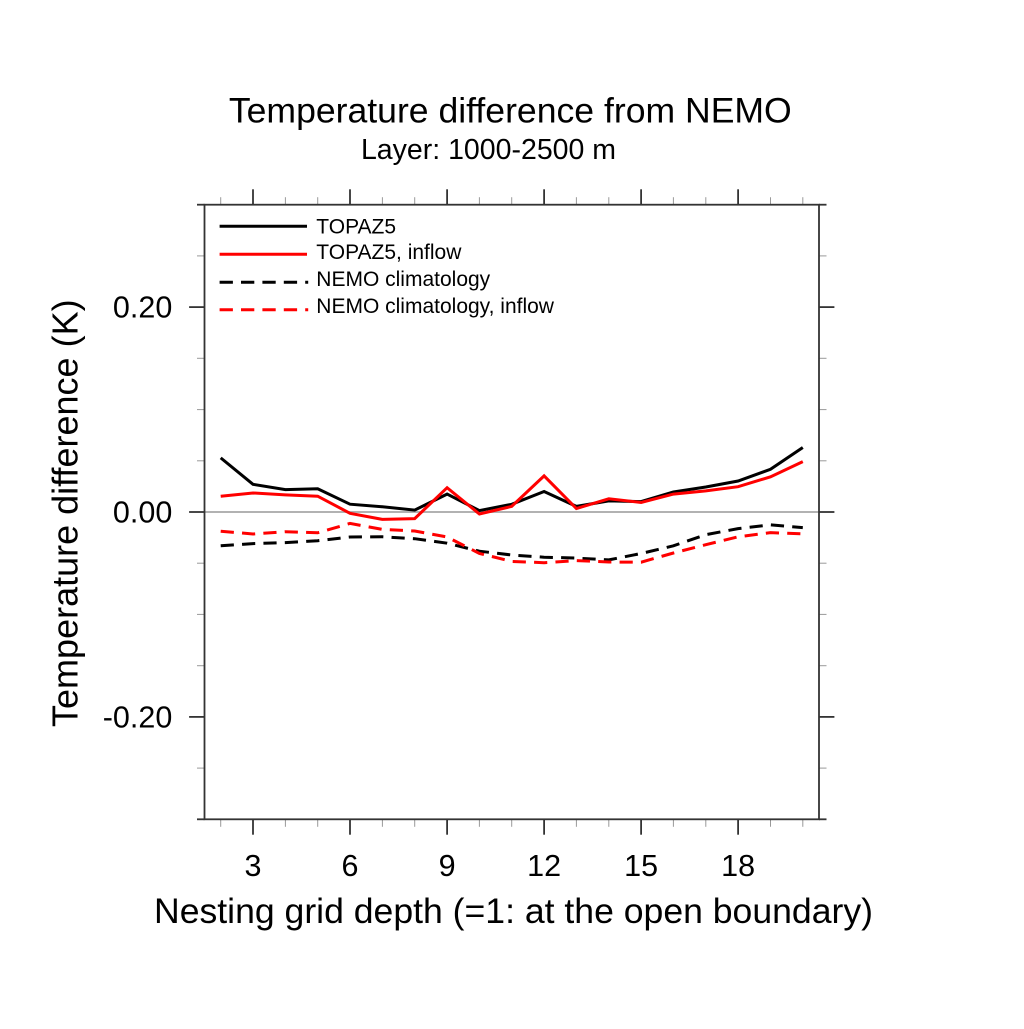  Describe the element at coordinates (356, 226) in the screenshot. I see `svg-text: TOPAZ5` at that location.